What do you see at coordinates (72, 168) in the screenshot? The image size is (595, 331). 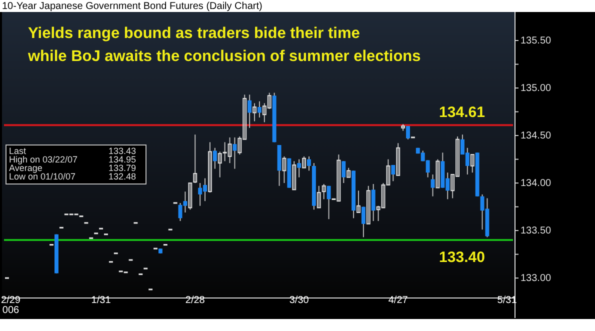 I see `text: Average 133.79` at bounding box center [72, 168].